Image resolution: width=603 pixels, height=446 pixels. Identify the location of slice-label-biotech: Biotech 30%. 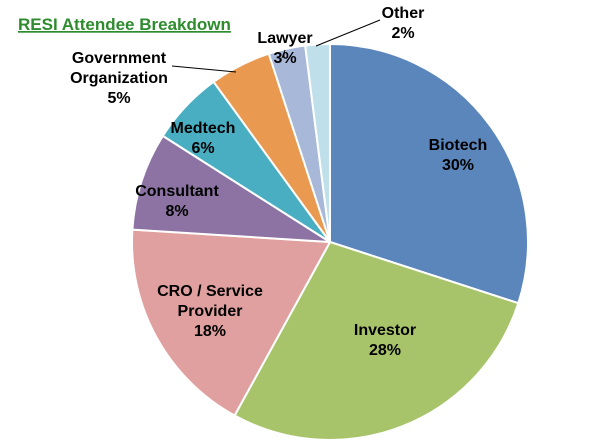
(458, 155).